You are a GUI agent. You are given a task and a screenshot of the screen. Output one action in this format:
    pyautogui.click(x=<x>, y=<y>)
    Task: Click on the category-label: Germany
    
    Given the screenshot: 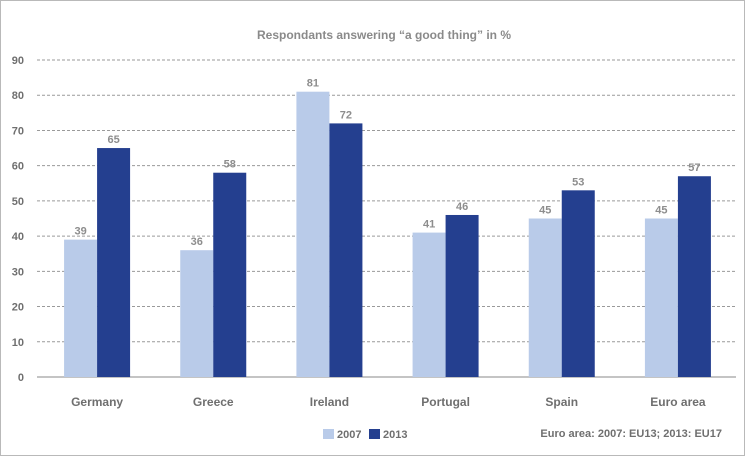 What is the action you would take?
    pyautogui.click(x=97, y=402)
    